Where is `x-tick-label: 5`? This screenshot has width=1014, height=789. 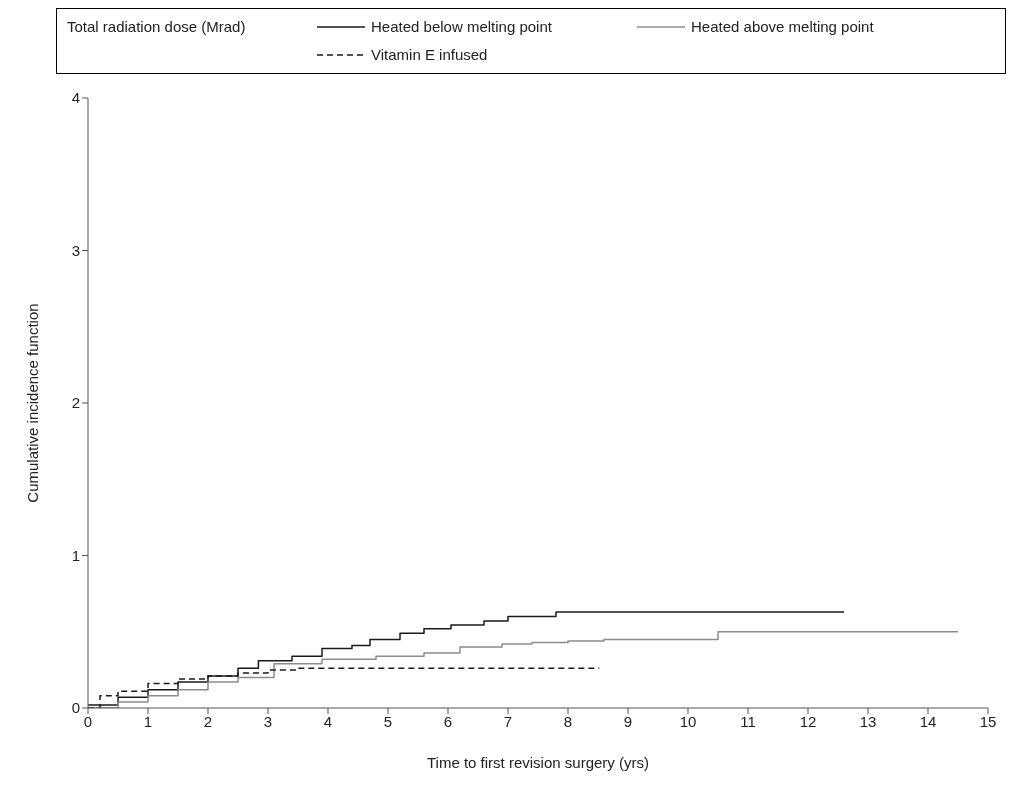
x-tick-label: 5 is located at coordinates (388, 721).